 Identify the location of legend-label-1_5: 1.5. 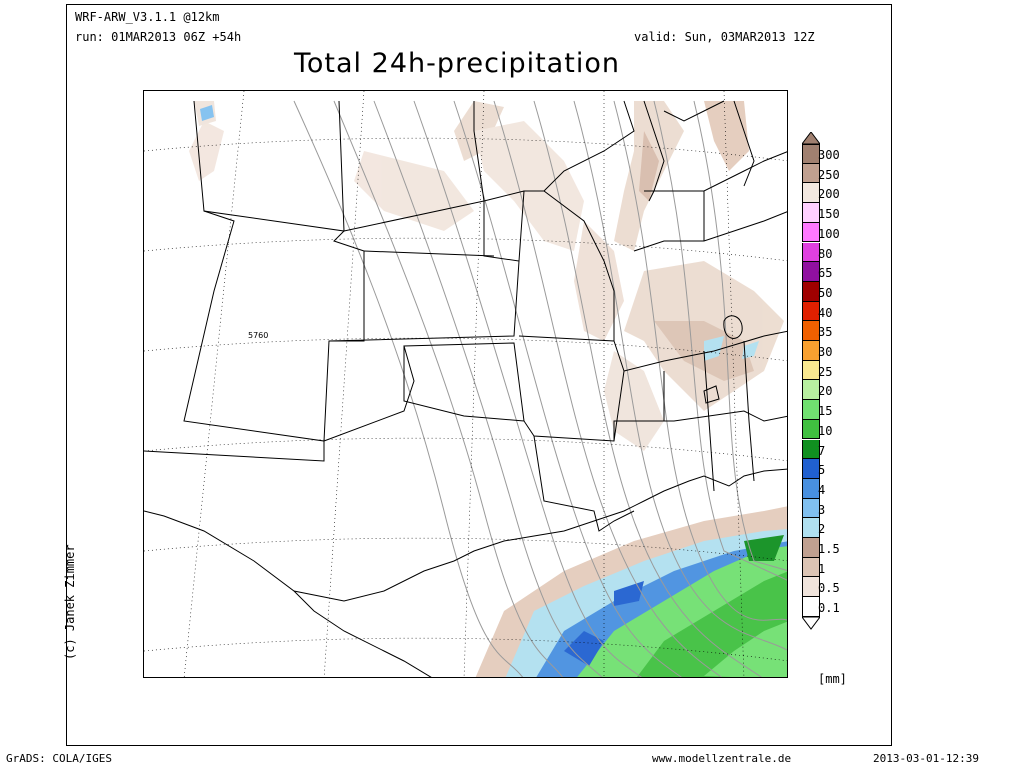
(829, 549).